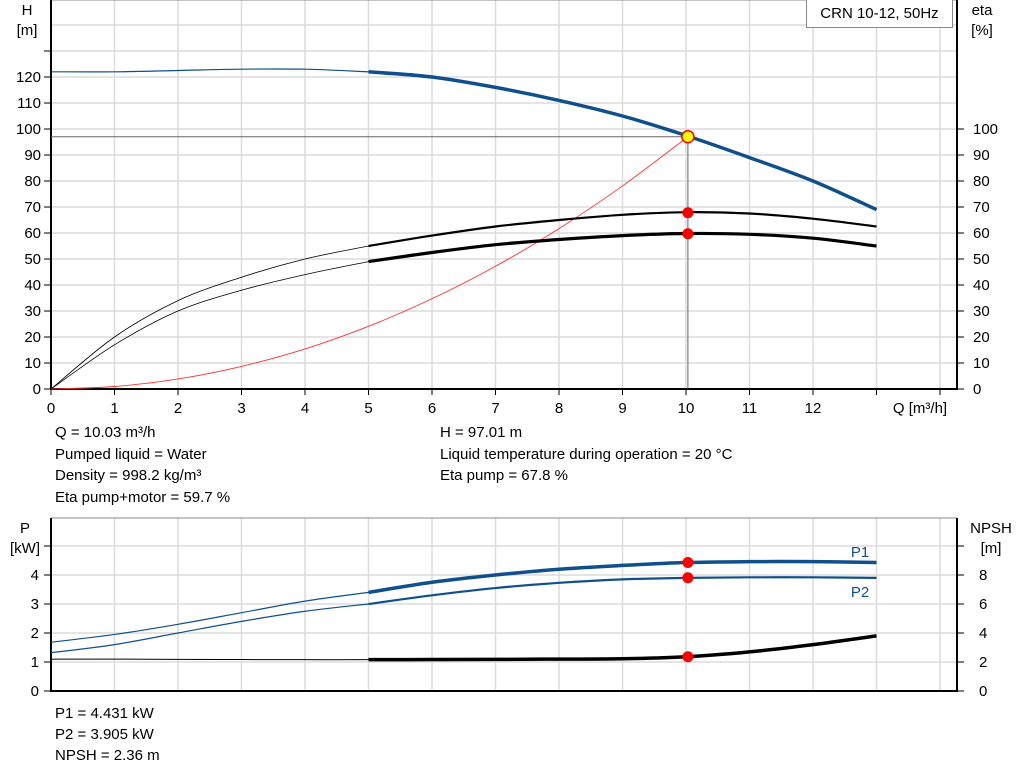 Image resolution: width=1024 pixels, height=781 pixels. I want to click on p1-operating-point, so click(688, 563).